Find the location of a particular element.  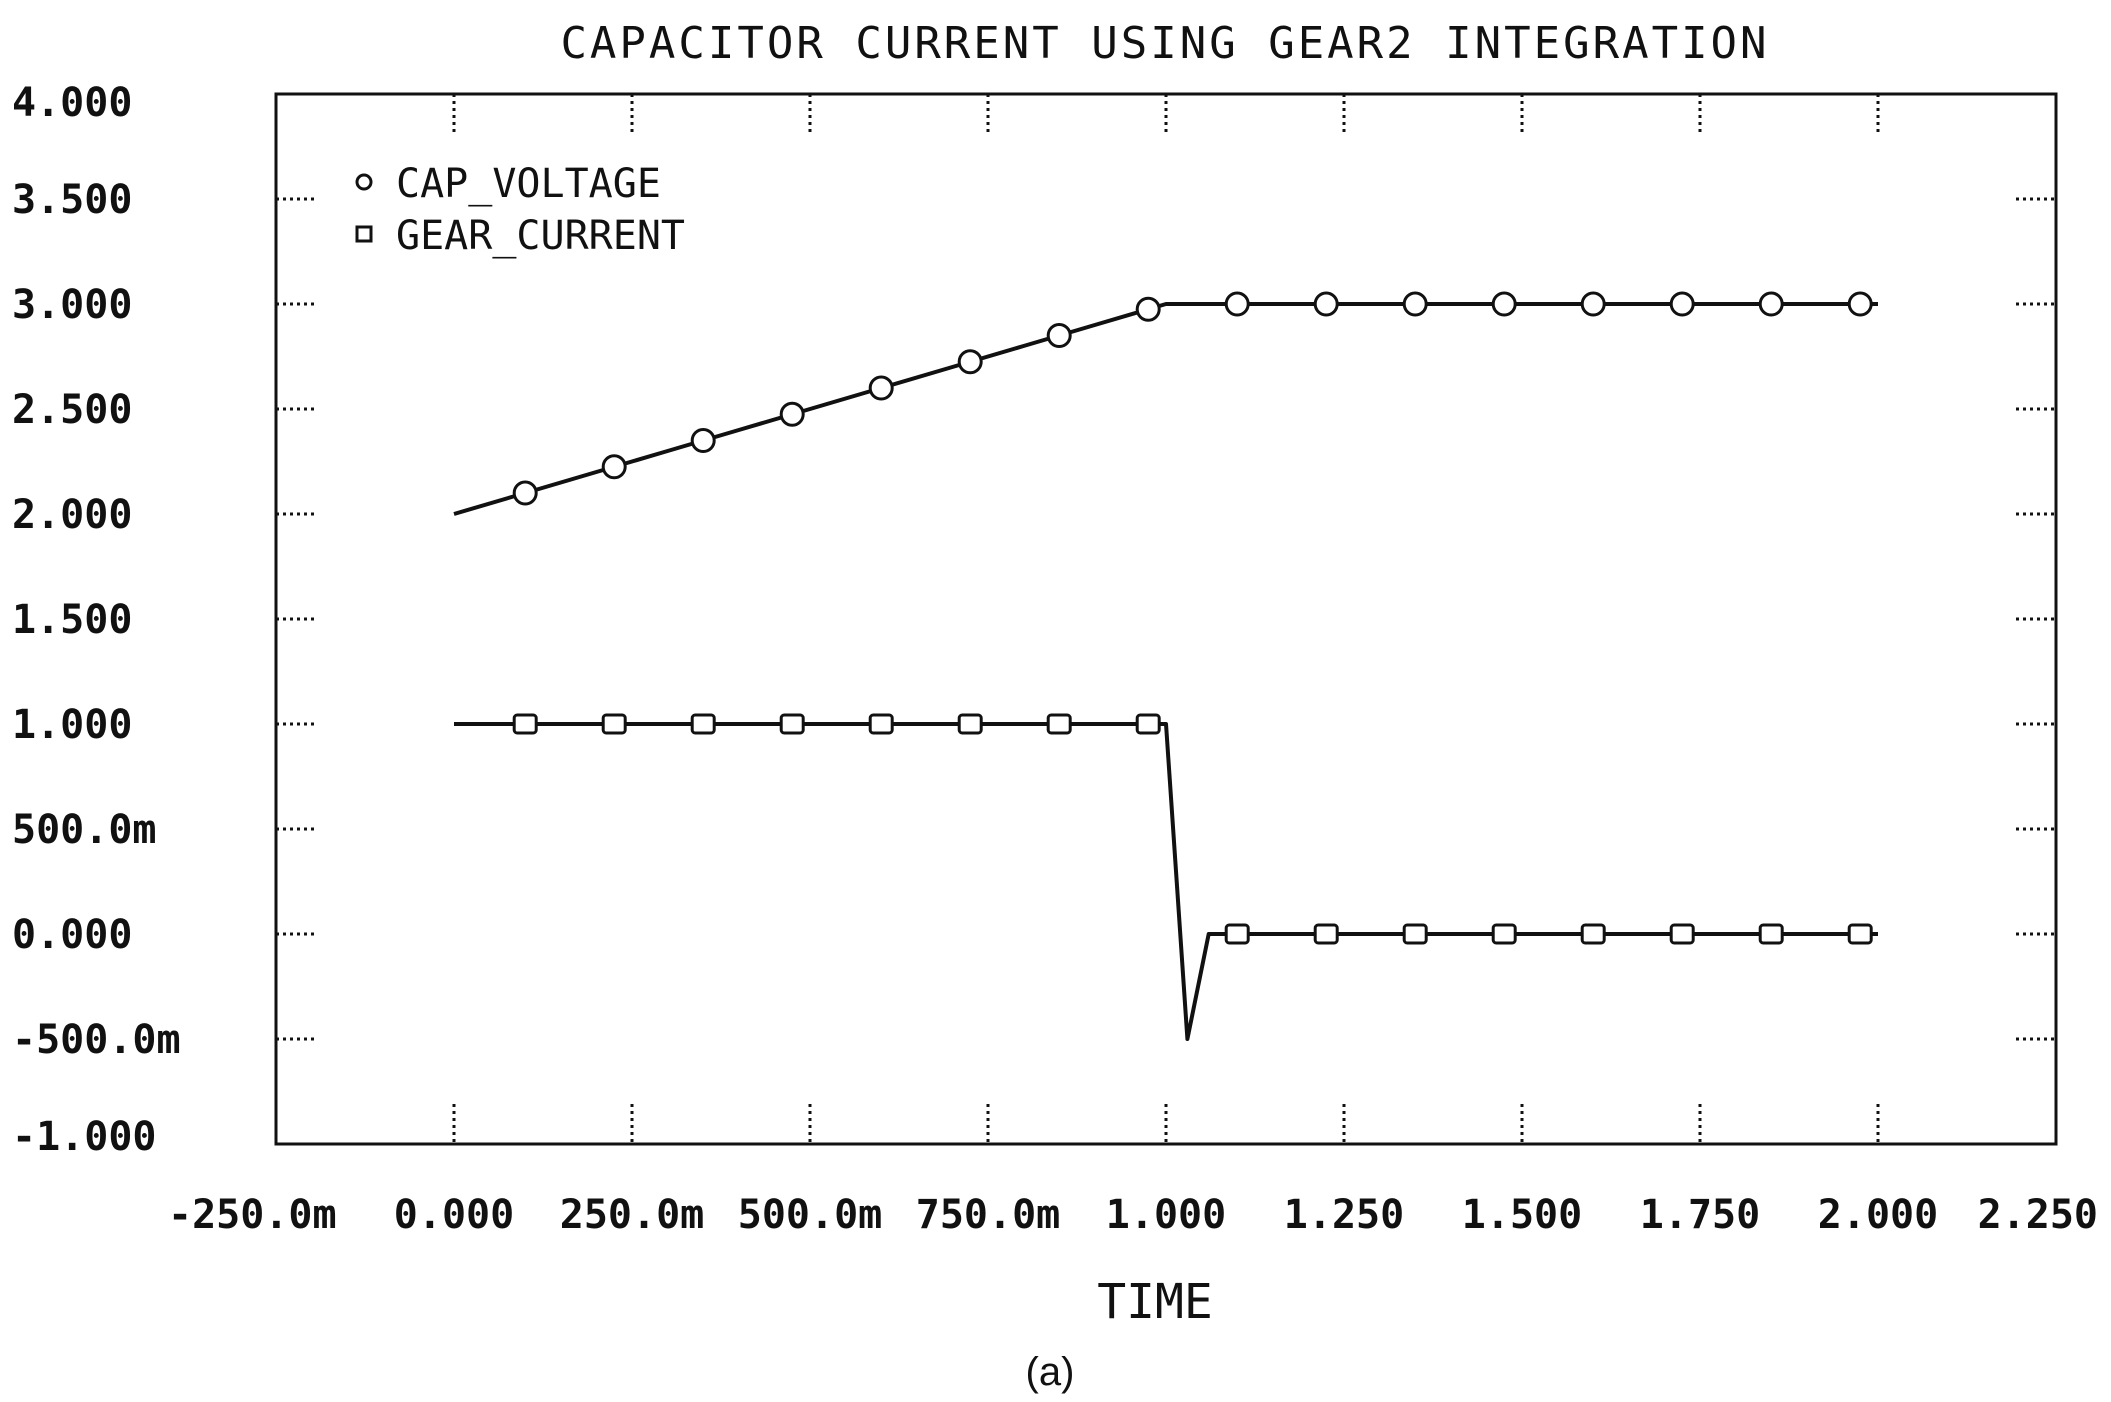

x-tick-label: 2.250 is located at coordinates (2038, 1215).